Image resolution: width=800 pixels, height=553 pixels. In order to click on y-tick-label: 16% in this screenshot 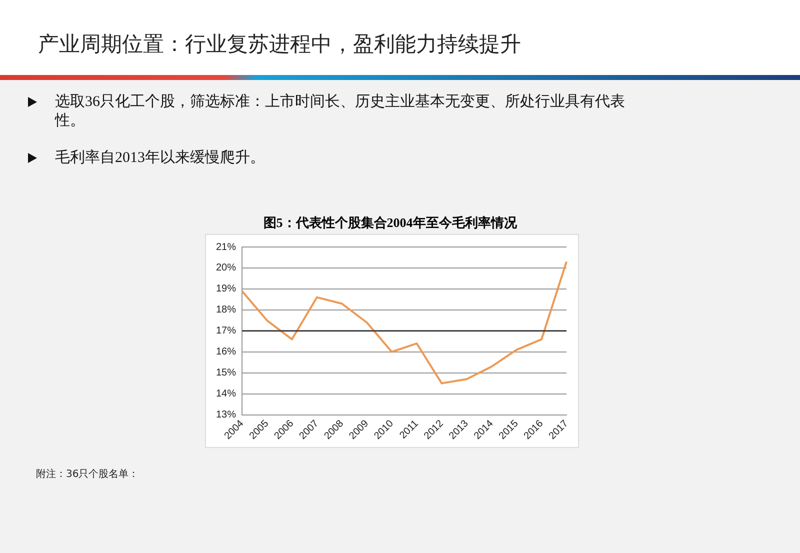, I will do `click(226, 352)`.